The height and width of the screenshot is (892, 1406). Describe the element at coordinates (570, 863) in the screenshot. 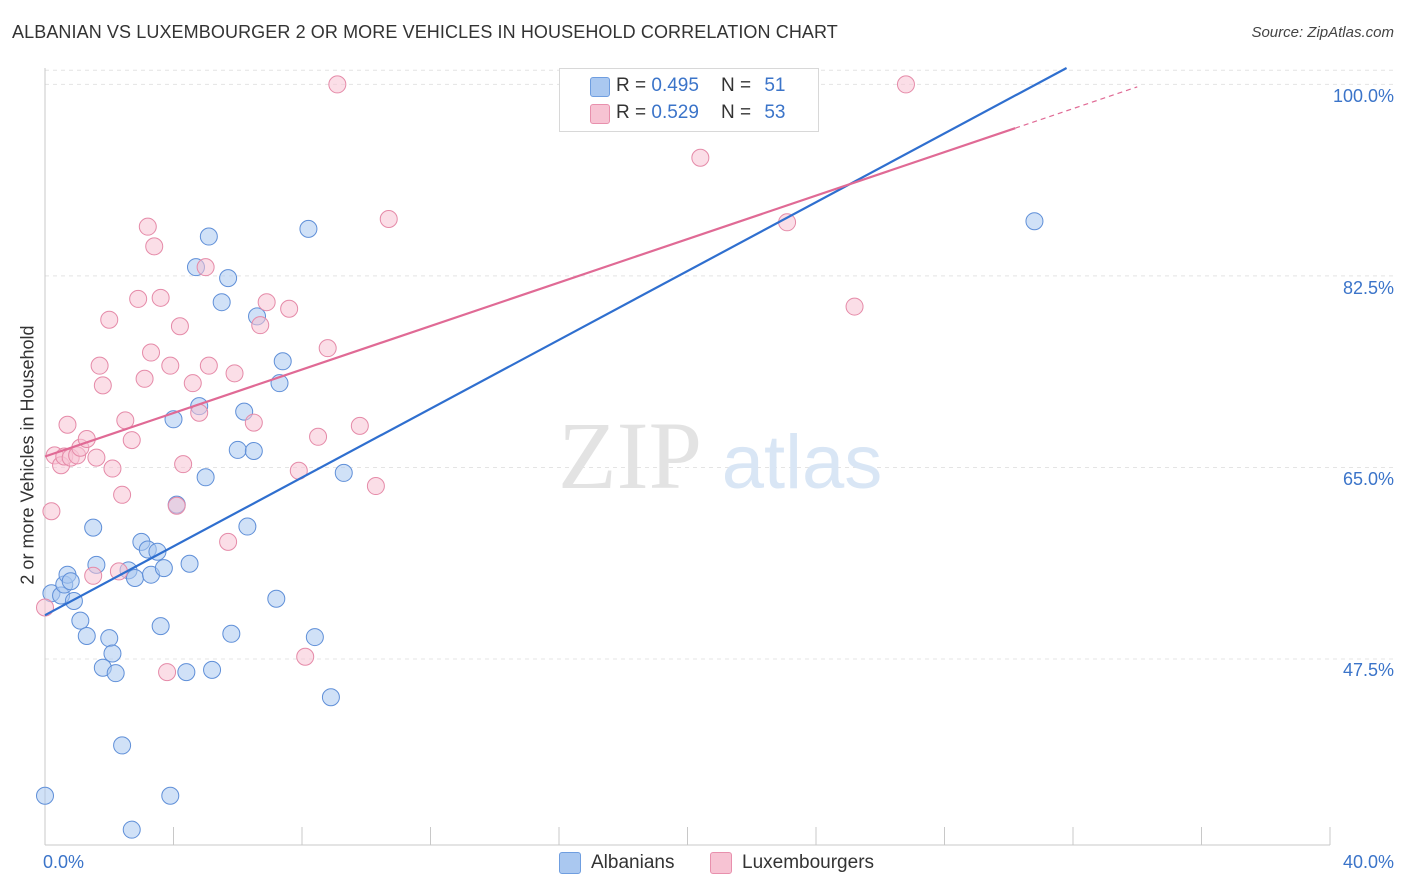

I see `bottom-legend-swatch-albanians` at that location.